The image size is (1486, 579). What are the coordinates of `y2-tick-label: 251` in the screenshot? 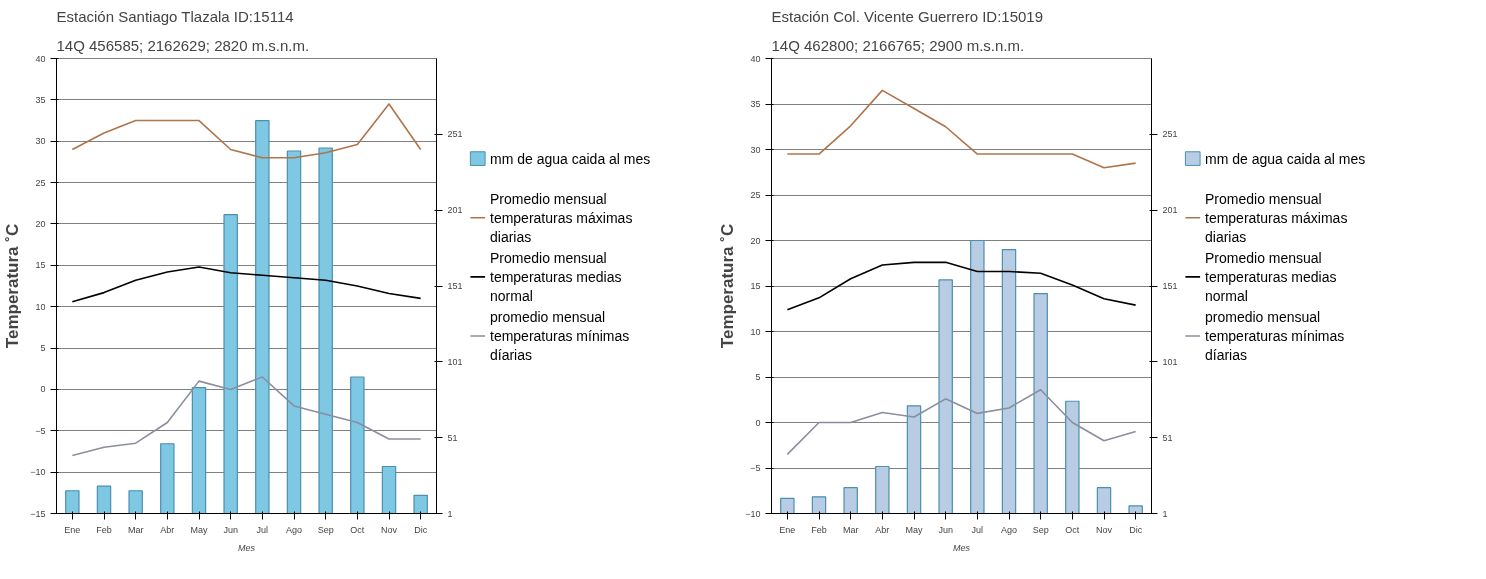 It's located at (1170, 134).